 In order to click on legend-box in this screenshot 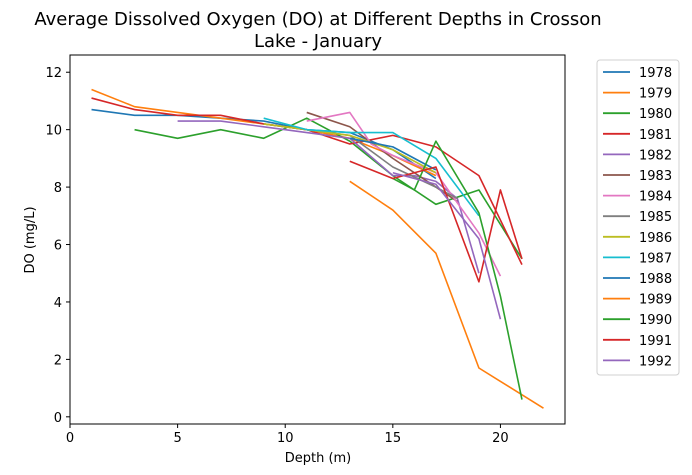, I will do `click(638, 217)`.